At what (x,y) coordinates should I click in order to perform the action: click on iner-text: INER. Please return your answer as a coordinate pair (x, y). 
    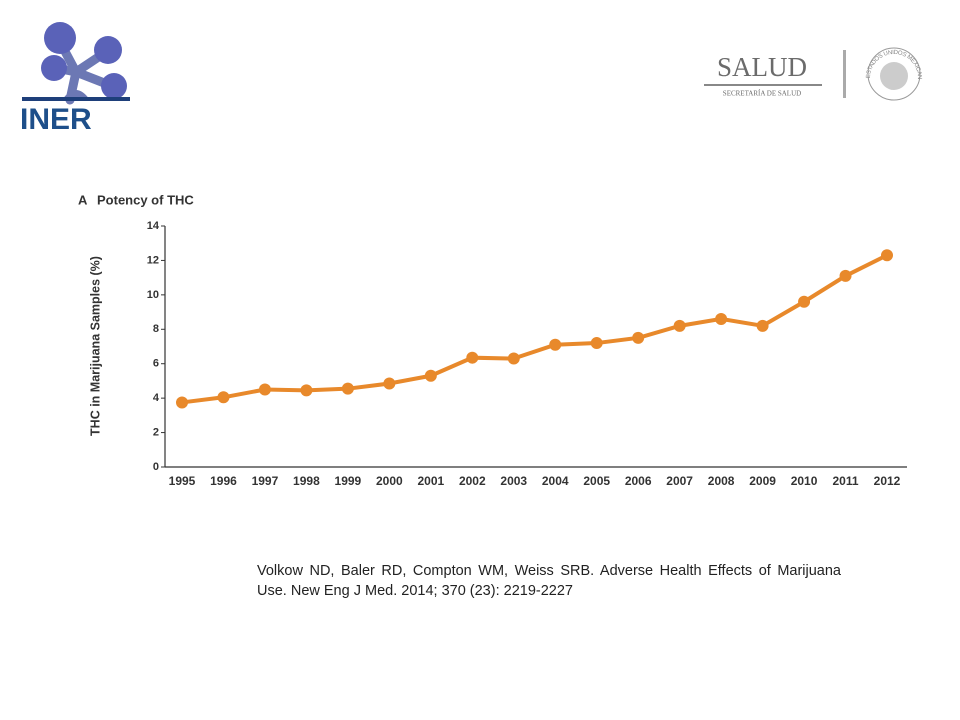
    Looking at the image, I should click on (56, 119).